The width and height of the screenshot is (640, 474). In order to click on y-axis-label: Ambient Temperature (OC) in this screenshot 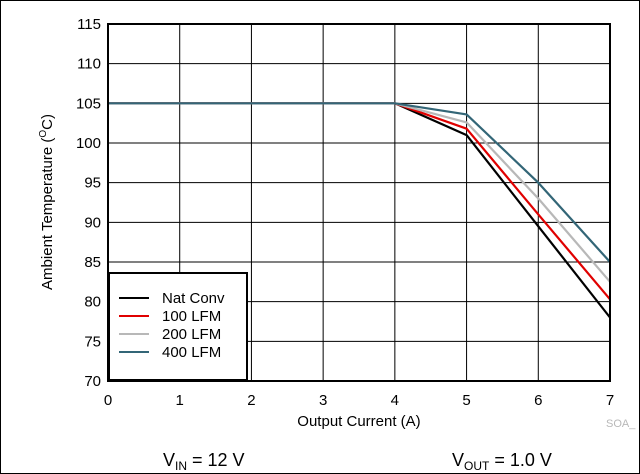, I will do `click(47, 202)`.